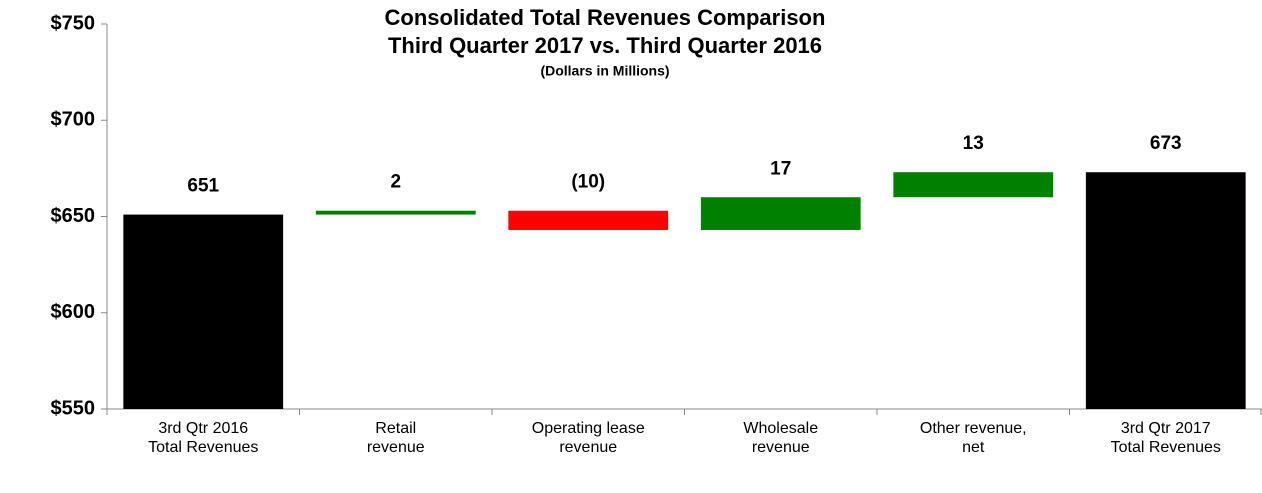  I want to click on y-tick-label: $650, so click(73, 216).